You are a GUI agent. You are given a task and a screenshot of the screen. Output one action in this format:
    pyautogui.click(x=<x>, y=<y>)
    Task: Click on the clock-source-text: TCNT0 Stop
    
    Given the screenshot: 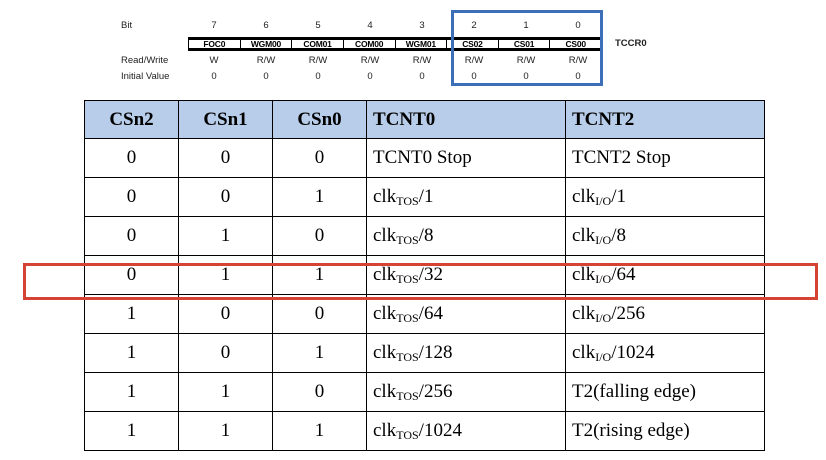 What is the action you would take?
    pyautogui.click(x=422, y=157)
    